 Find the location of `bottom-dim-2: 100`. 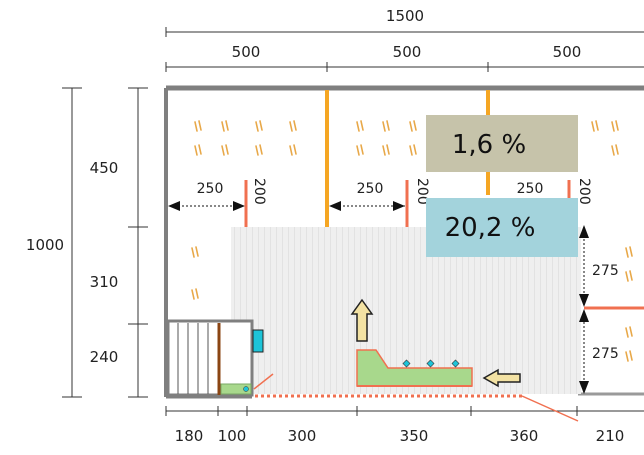

bottom-dim-2: 100 is located at coordinates (232, 436).